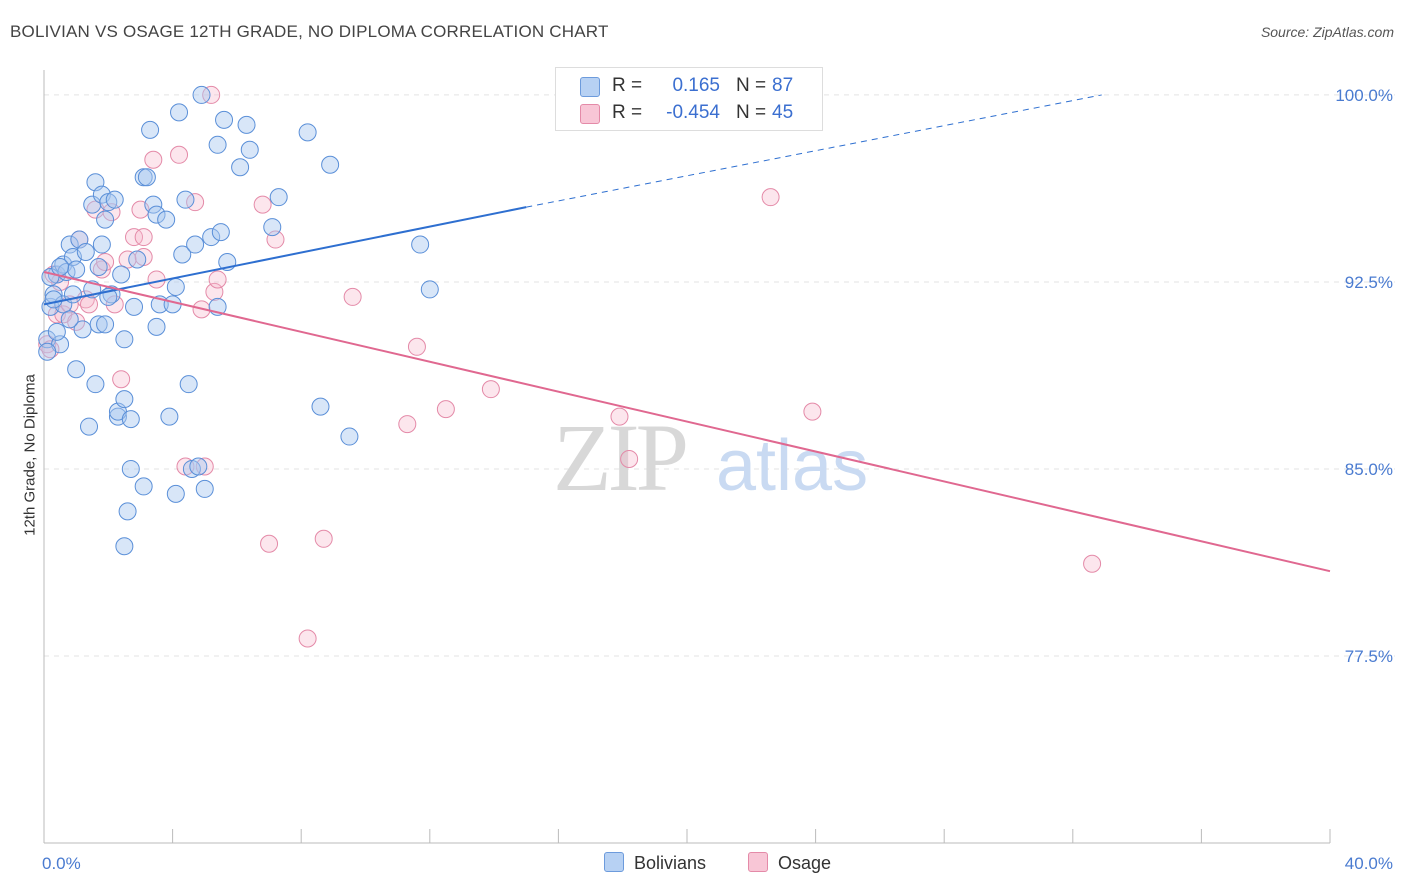 The image size is (1406, 892). I want to click on legend-item-osage: Osage, so click(789, 863).